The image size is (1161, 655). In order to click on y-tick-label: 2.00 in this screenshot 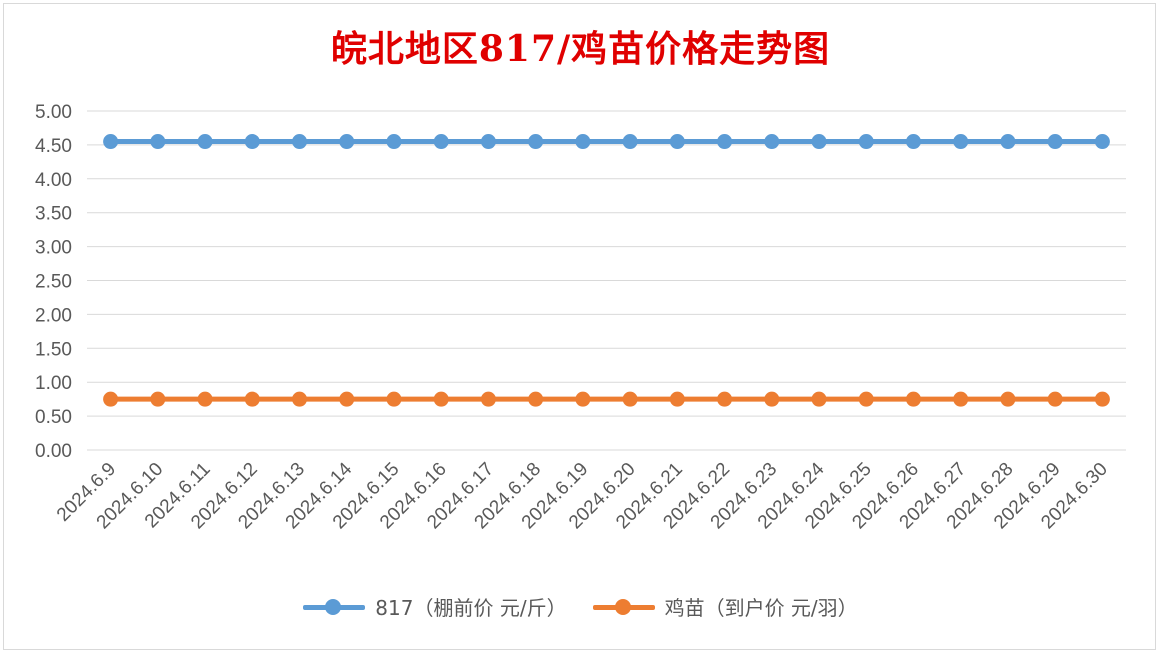, I will do `click(53, 315)`.